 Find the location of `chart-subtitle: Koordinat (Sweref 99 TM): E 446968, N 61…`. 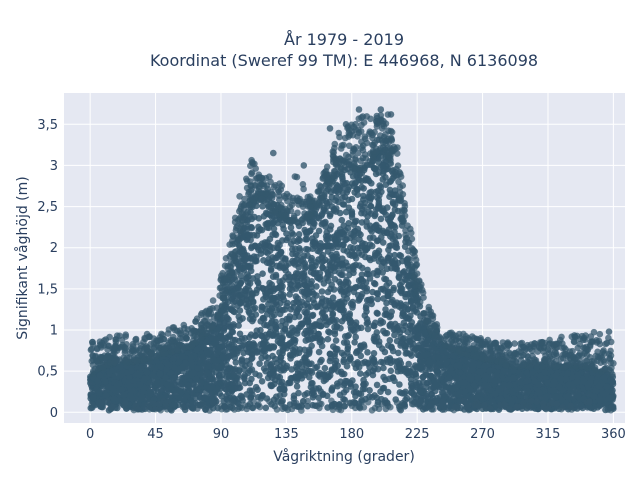

chart-subtitle: Koordinat (Sweref 99 TM): E 446968, N 61… is located at coordinates (344, 60).